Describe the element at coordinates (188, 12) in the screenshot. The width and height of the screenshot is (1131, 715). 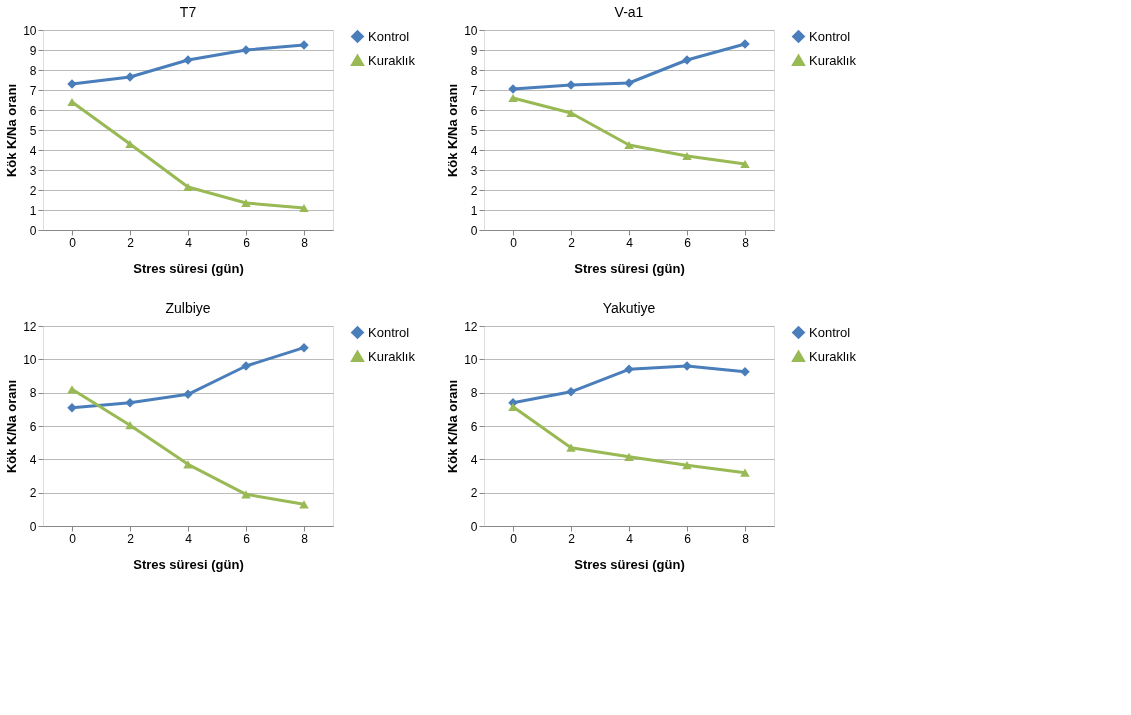
I see `chart-title: T7` at that location.